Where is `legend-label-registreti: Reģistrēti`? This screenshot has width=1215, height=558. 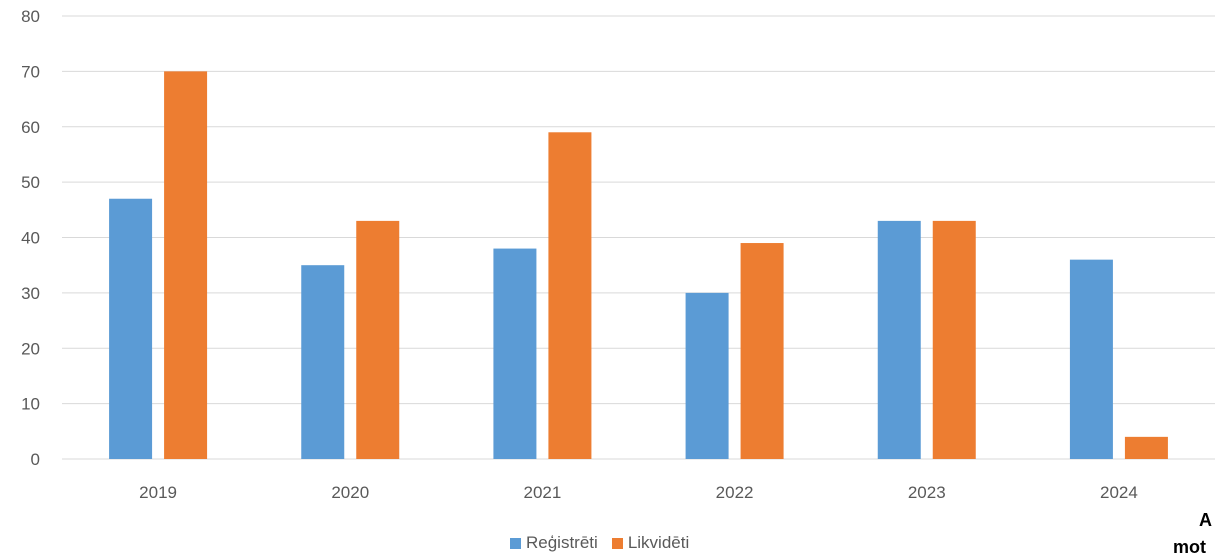
legend-label-registreti: Reģistrēti is located at coordinates (562, 542).